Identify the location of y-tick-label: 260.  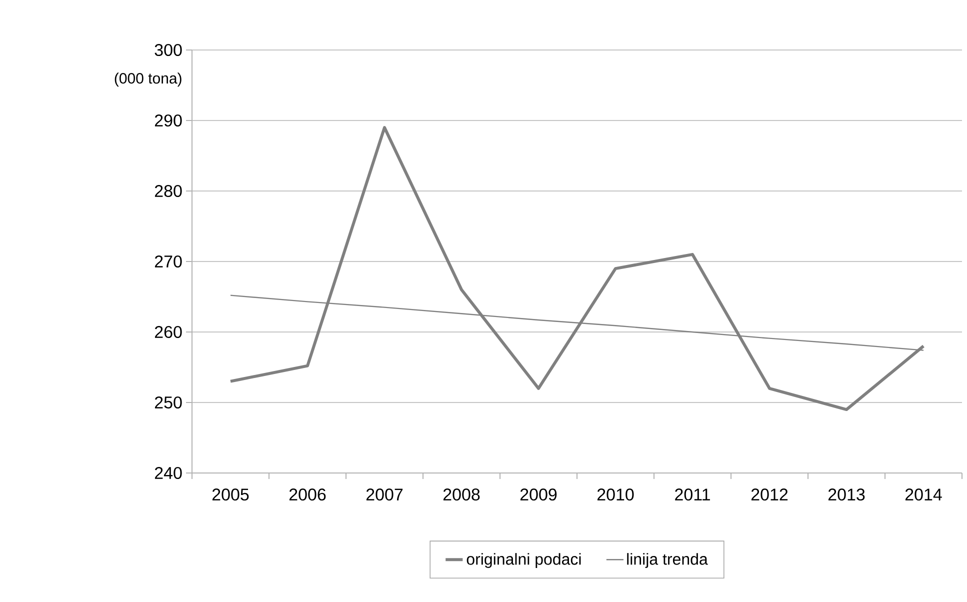
(168, 332).